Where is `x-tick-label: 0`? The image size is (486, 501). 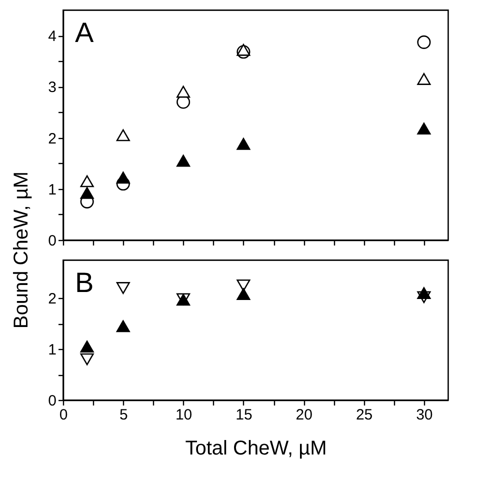 x-tick-label: 0 is located at coordinates (63, 415).